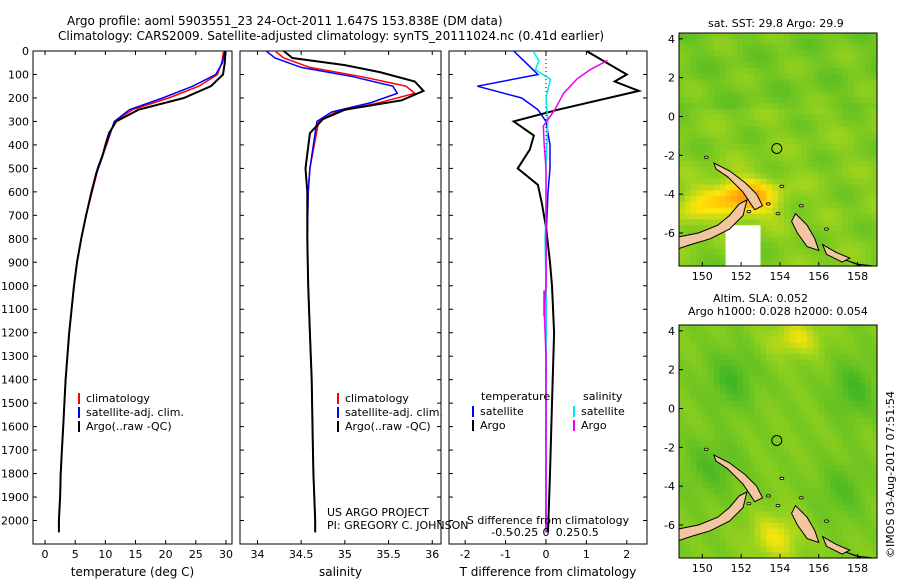 The height and width of the screenshot is (580, 900). What do you see at coordinates (778, 311) in the screenshot?
I see `sla-map-title-line-2: Argo h1000: 0.028 h2000: 0.054` at bounding box center [778, 311].